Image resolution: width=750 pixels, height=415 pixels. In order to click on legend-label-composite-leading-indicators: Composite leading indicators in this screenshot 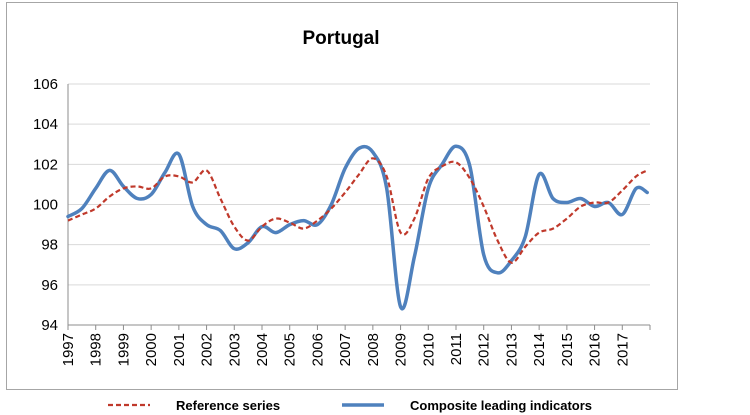, I will do `click(501, 405)`.